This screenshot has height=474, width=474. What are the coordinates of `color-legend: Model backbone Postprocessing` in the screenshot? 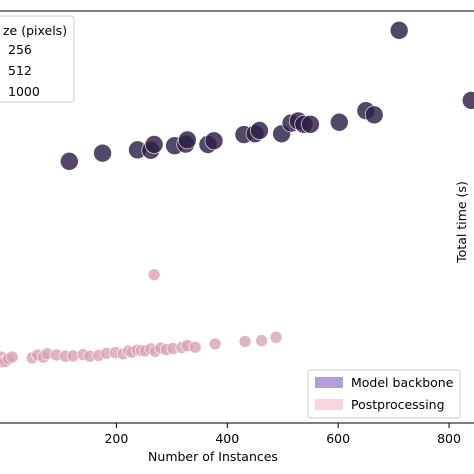 It's located at (384, 394).